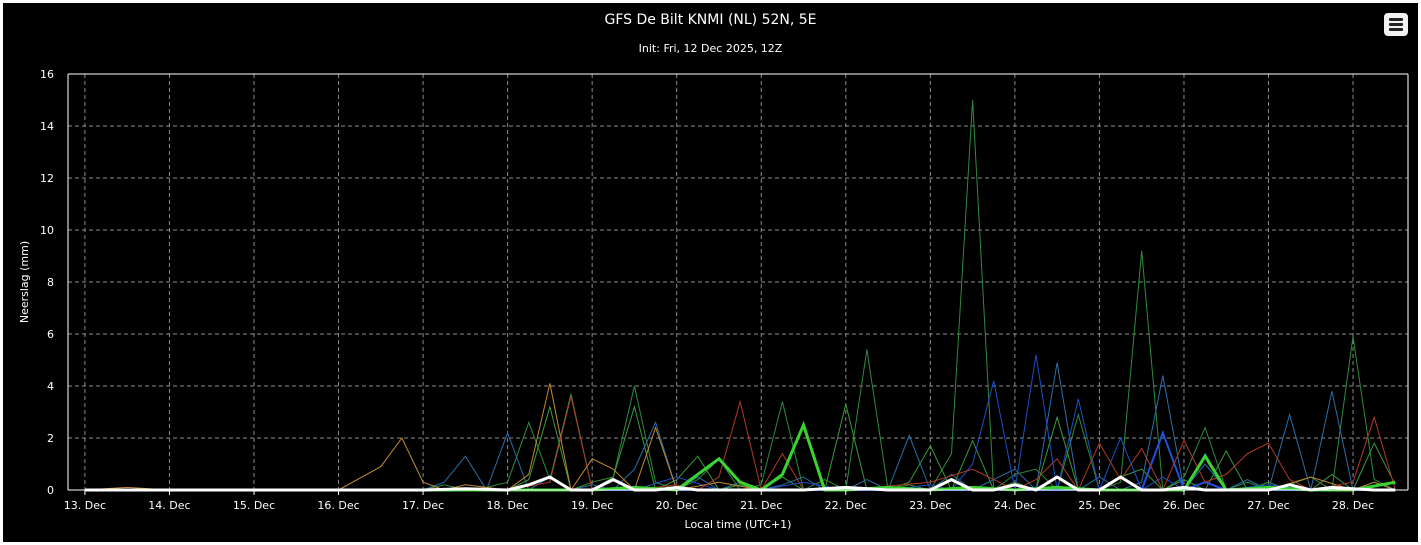 The width and height of the screenshot is (1421, 545). I want to click on x-tick-label: 22. Dec, so click(846, 505).